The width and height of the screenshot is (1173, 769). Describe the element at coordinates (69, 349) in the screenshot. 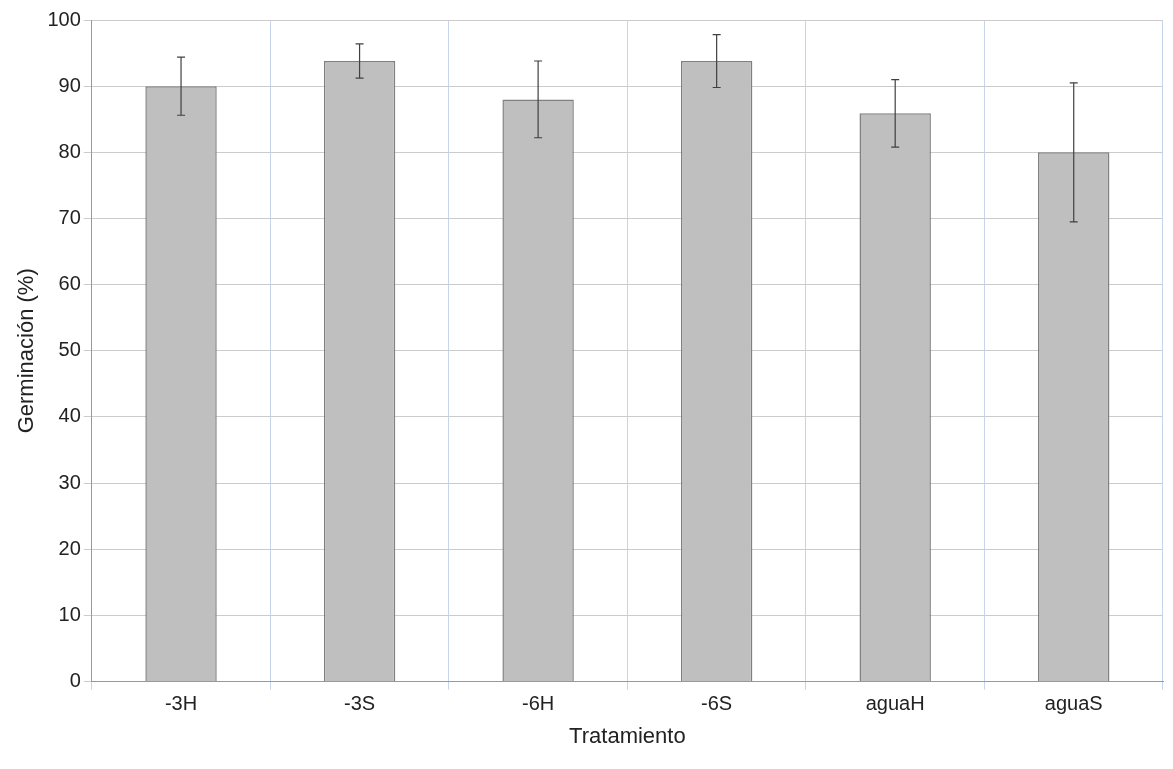

I see `y-tick-label: 50` at that location.